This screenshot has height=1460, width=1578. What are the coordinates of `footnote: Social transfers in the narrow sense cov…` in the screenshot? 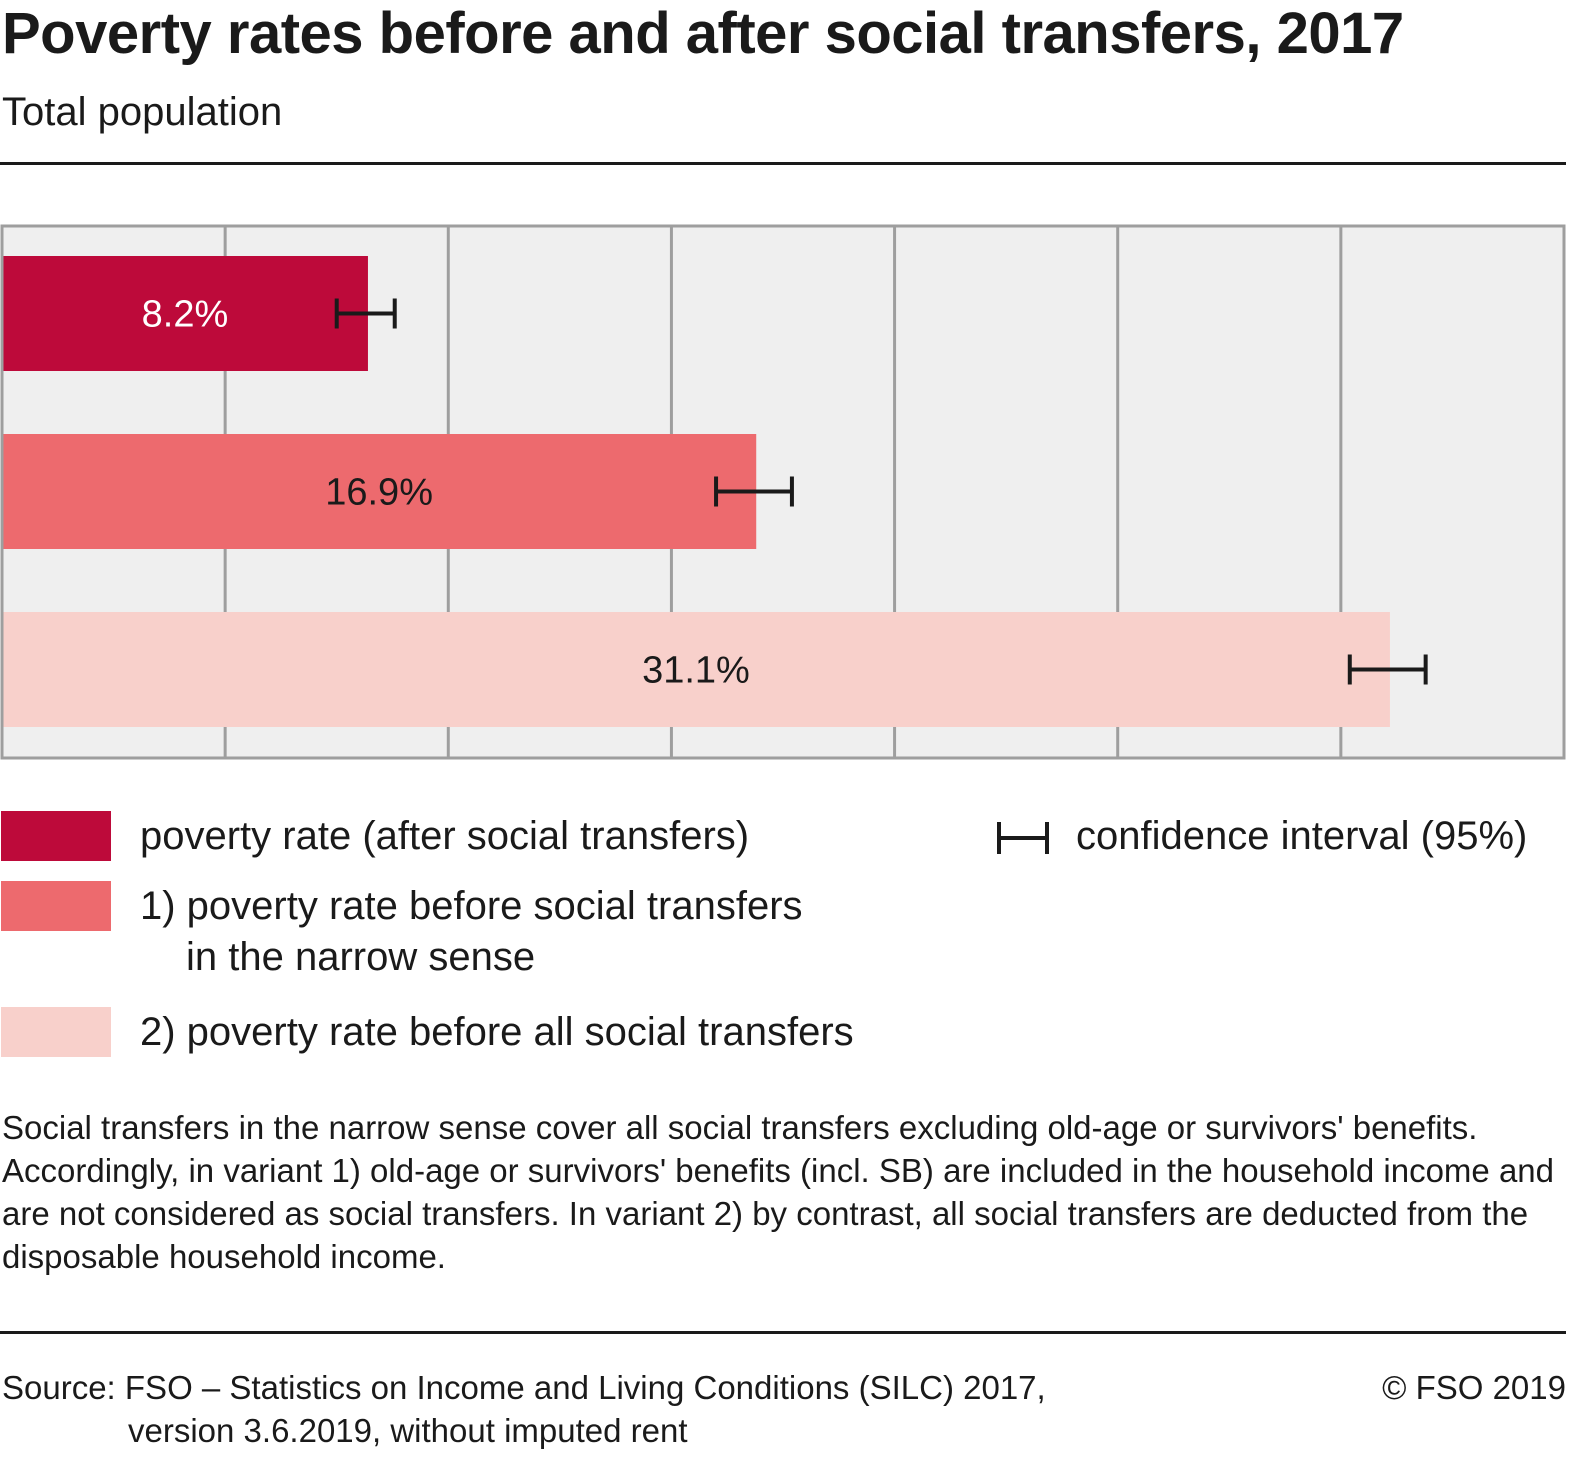 It's located at (778, 1192).